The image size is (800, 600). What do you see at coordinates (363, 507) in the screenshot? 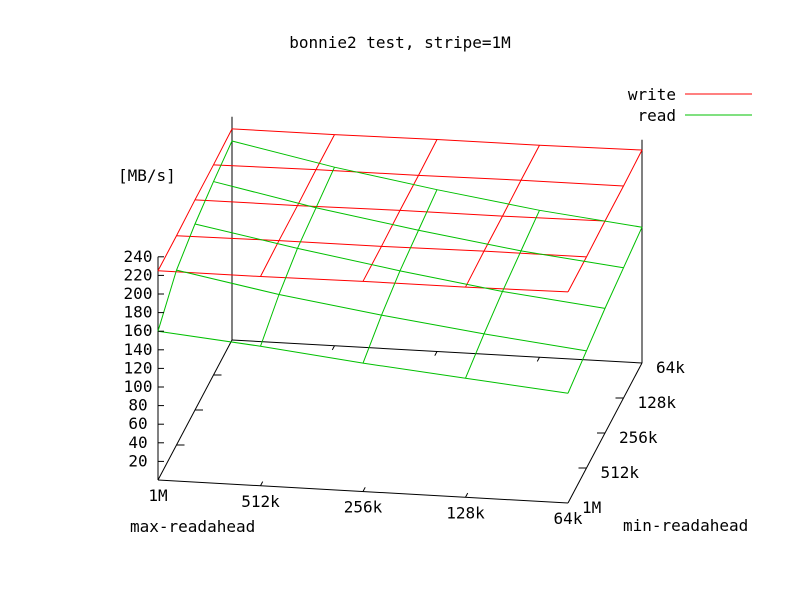
I see `x-tick-label: 256k` at bounding box center [363, 507].